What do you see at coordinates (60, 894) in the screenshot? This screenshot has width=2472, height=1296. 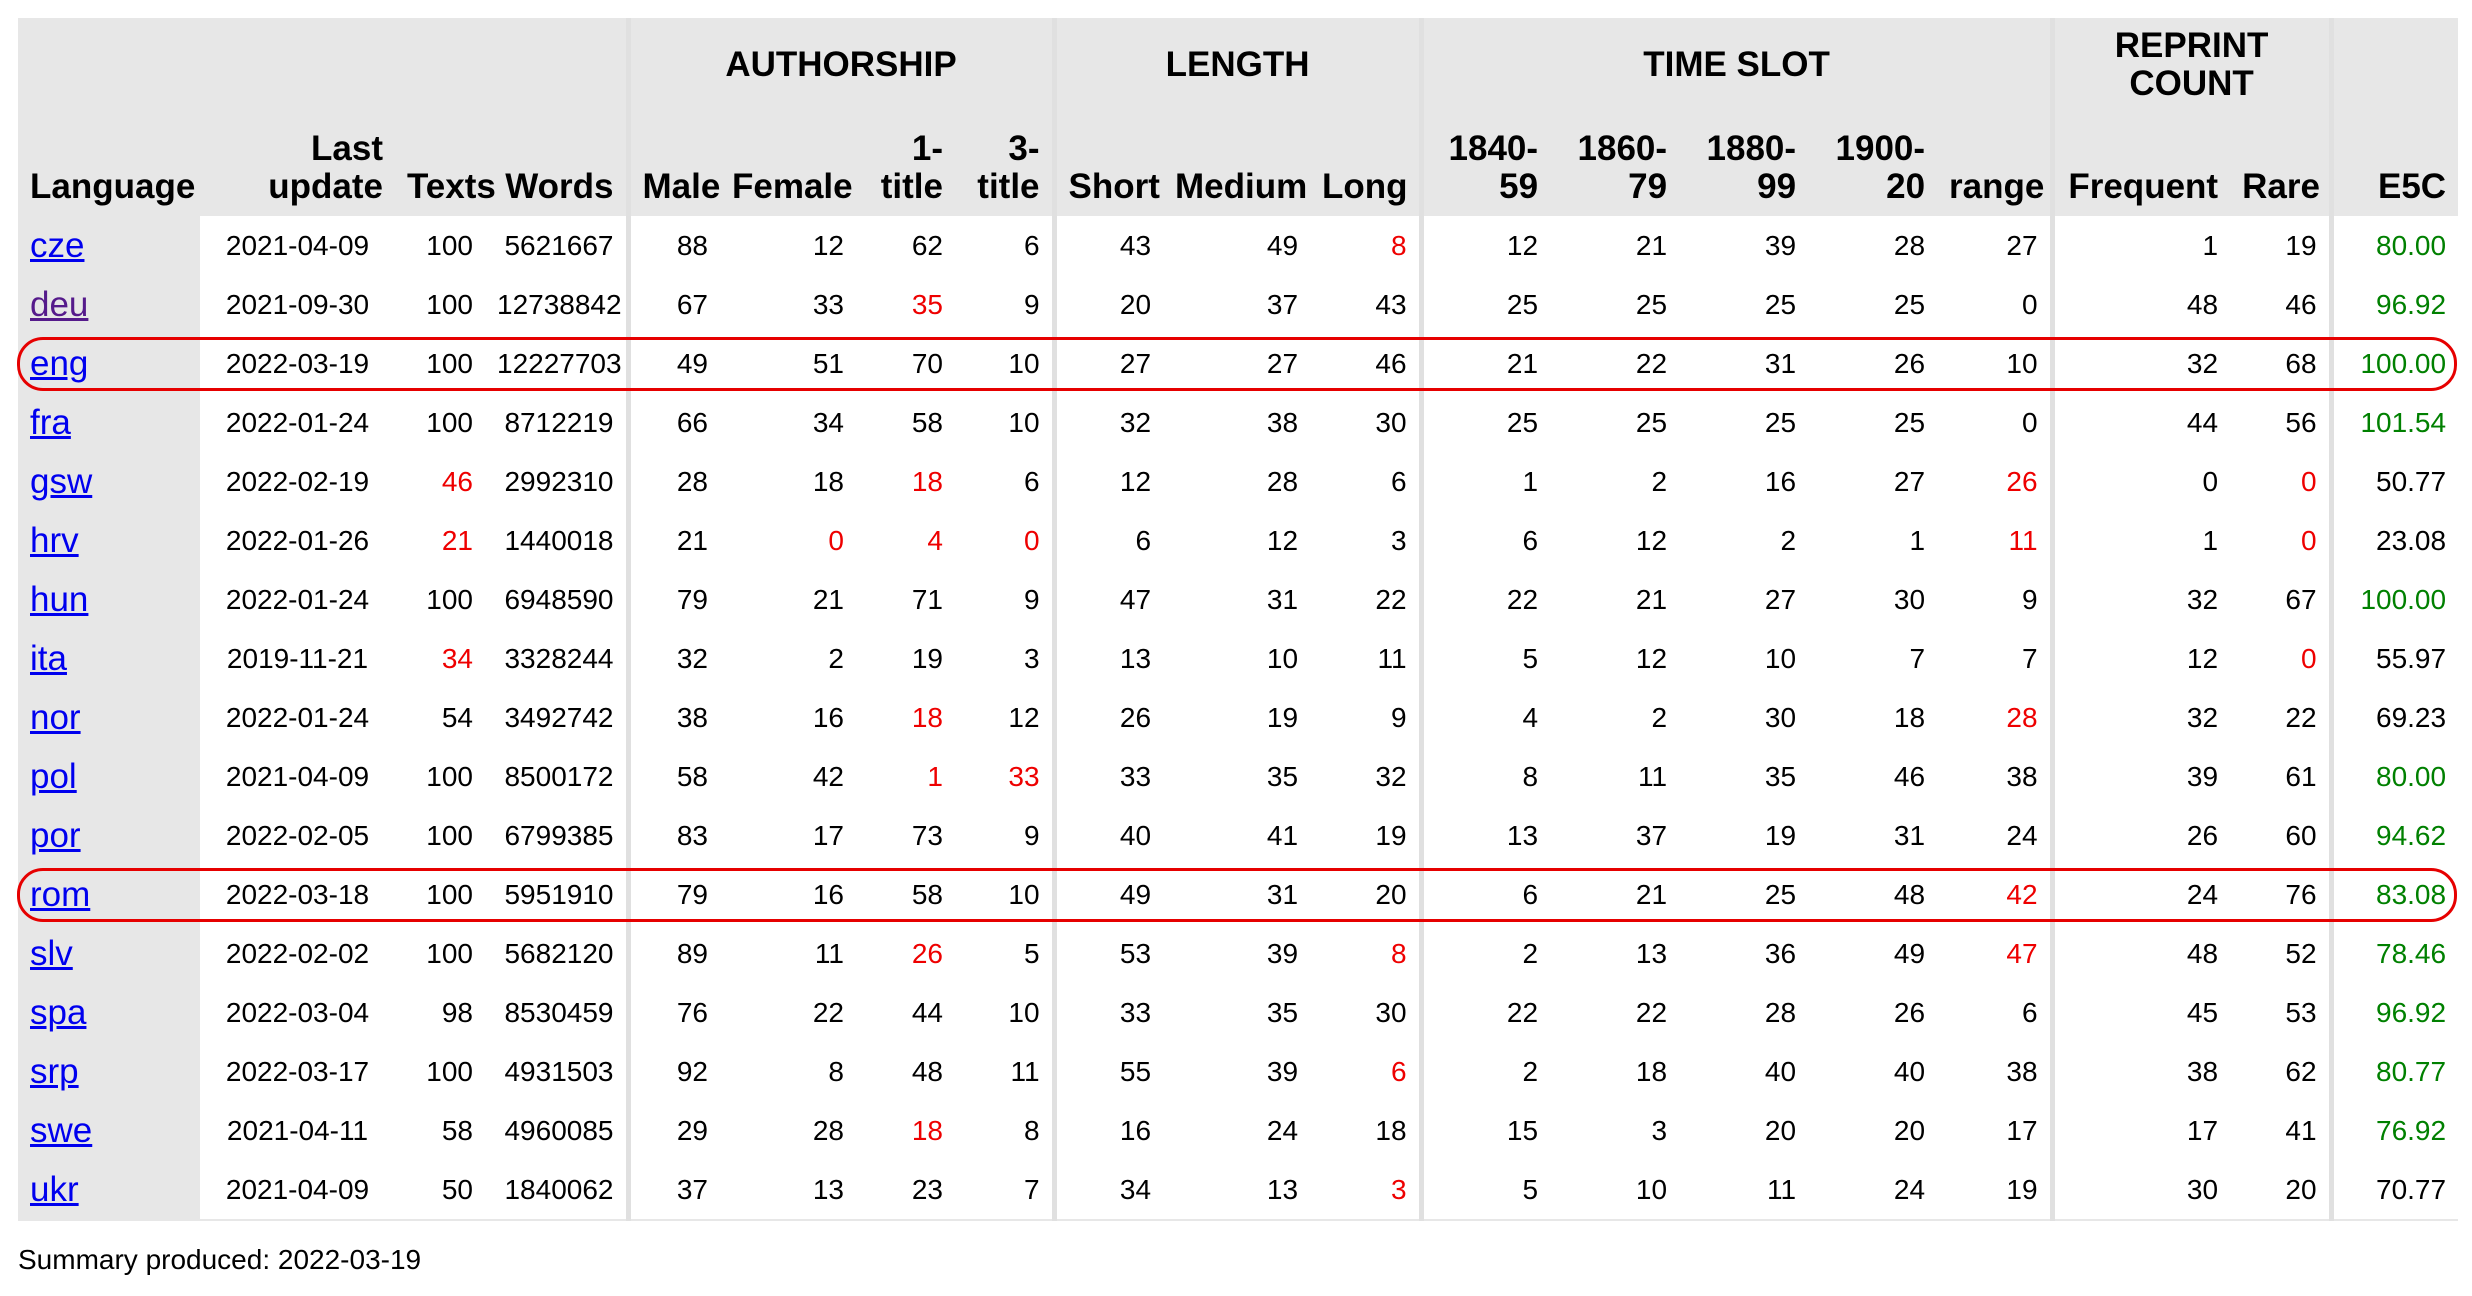 I see `language-link-rom: rom` at bounding box center [60, 894].